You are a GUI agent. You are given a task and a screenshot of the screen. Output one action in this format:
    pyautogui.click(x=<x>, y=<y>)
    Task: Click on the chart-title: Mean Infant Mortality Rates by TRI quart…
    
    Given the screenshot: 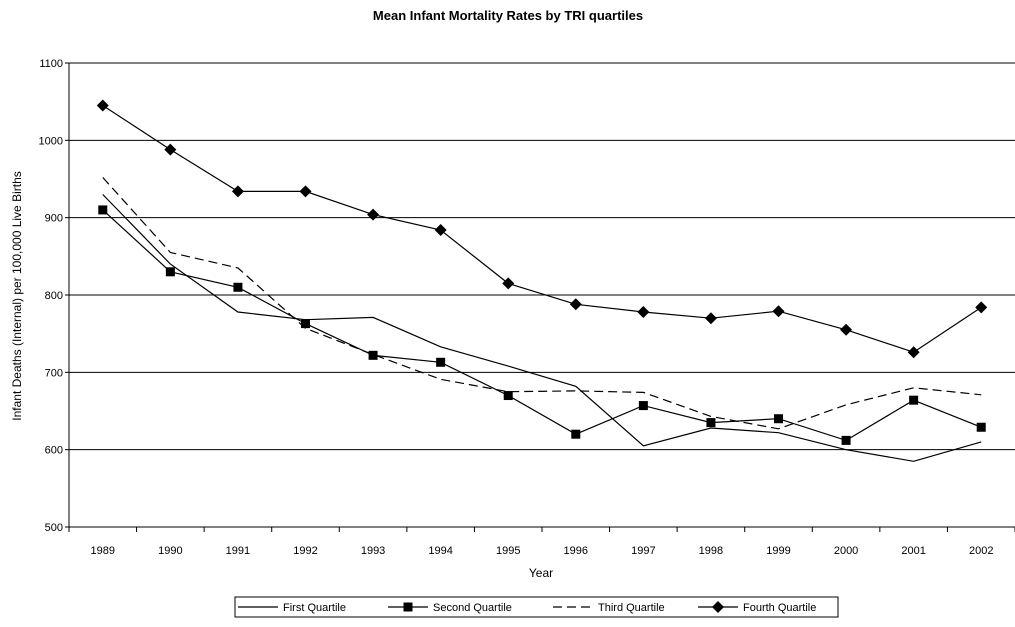 What is the action you would take?
    pyautogui.click(x=508, y=15)
    